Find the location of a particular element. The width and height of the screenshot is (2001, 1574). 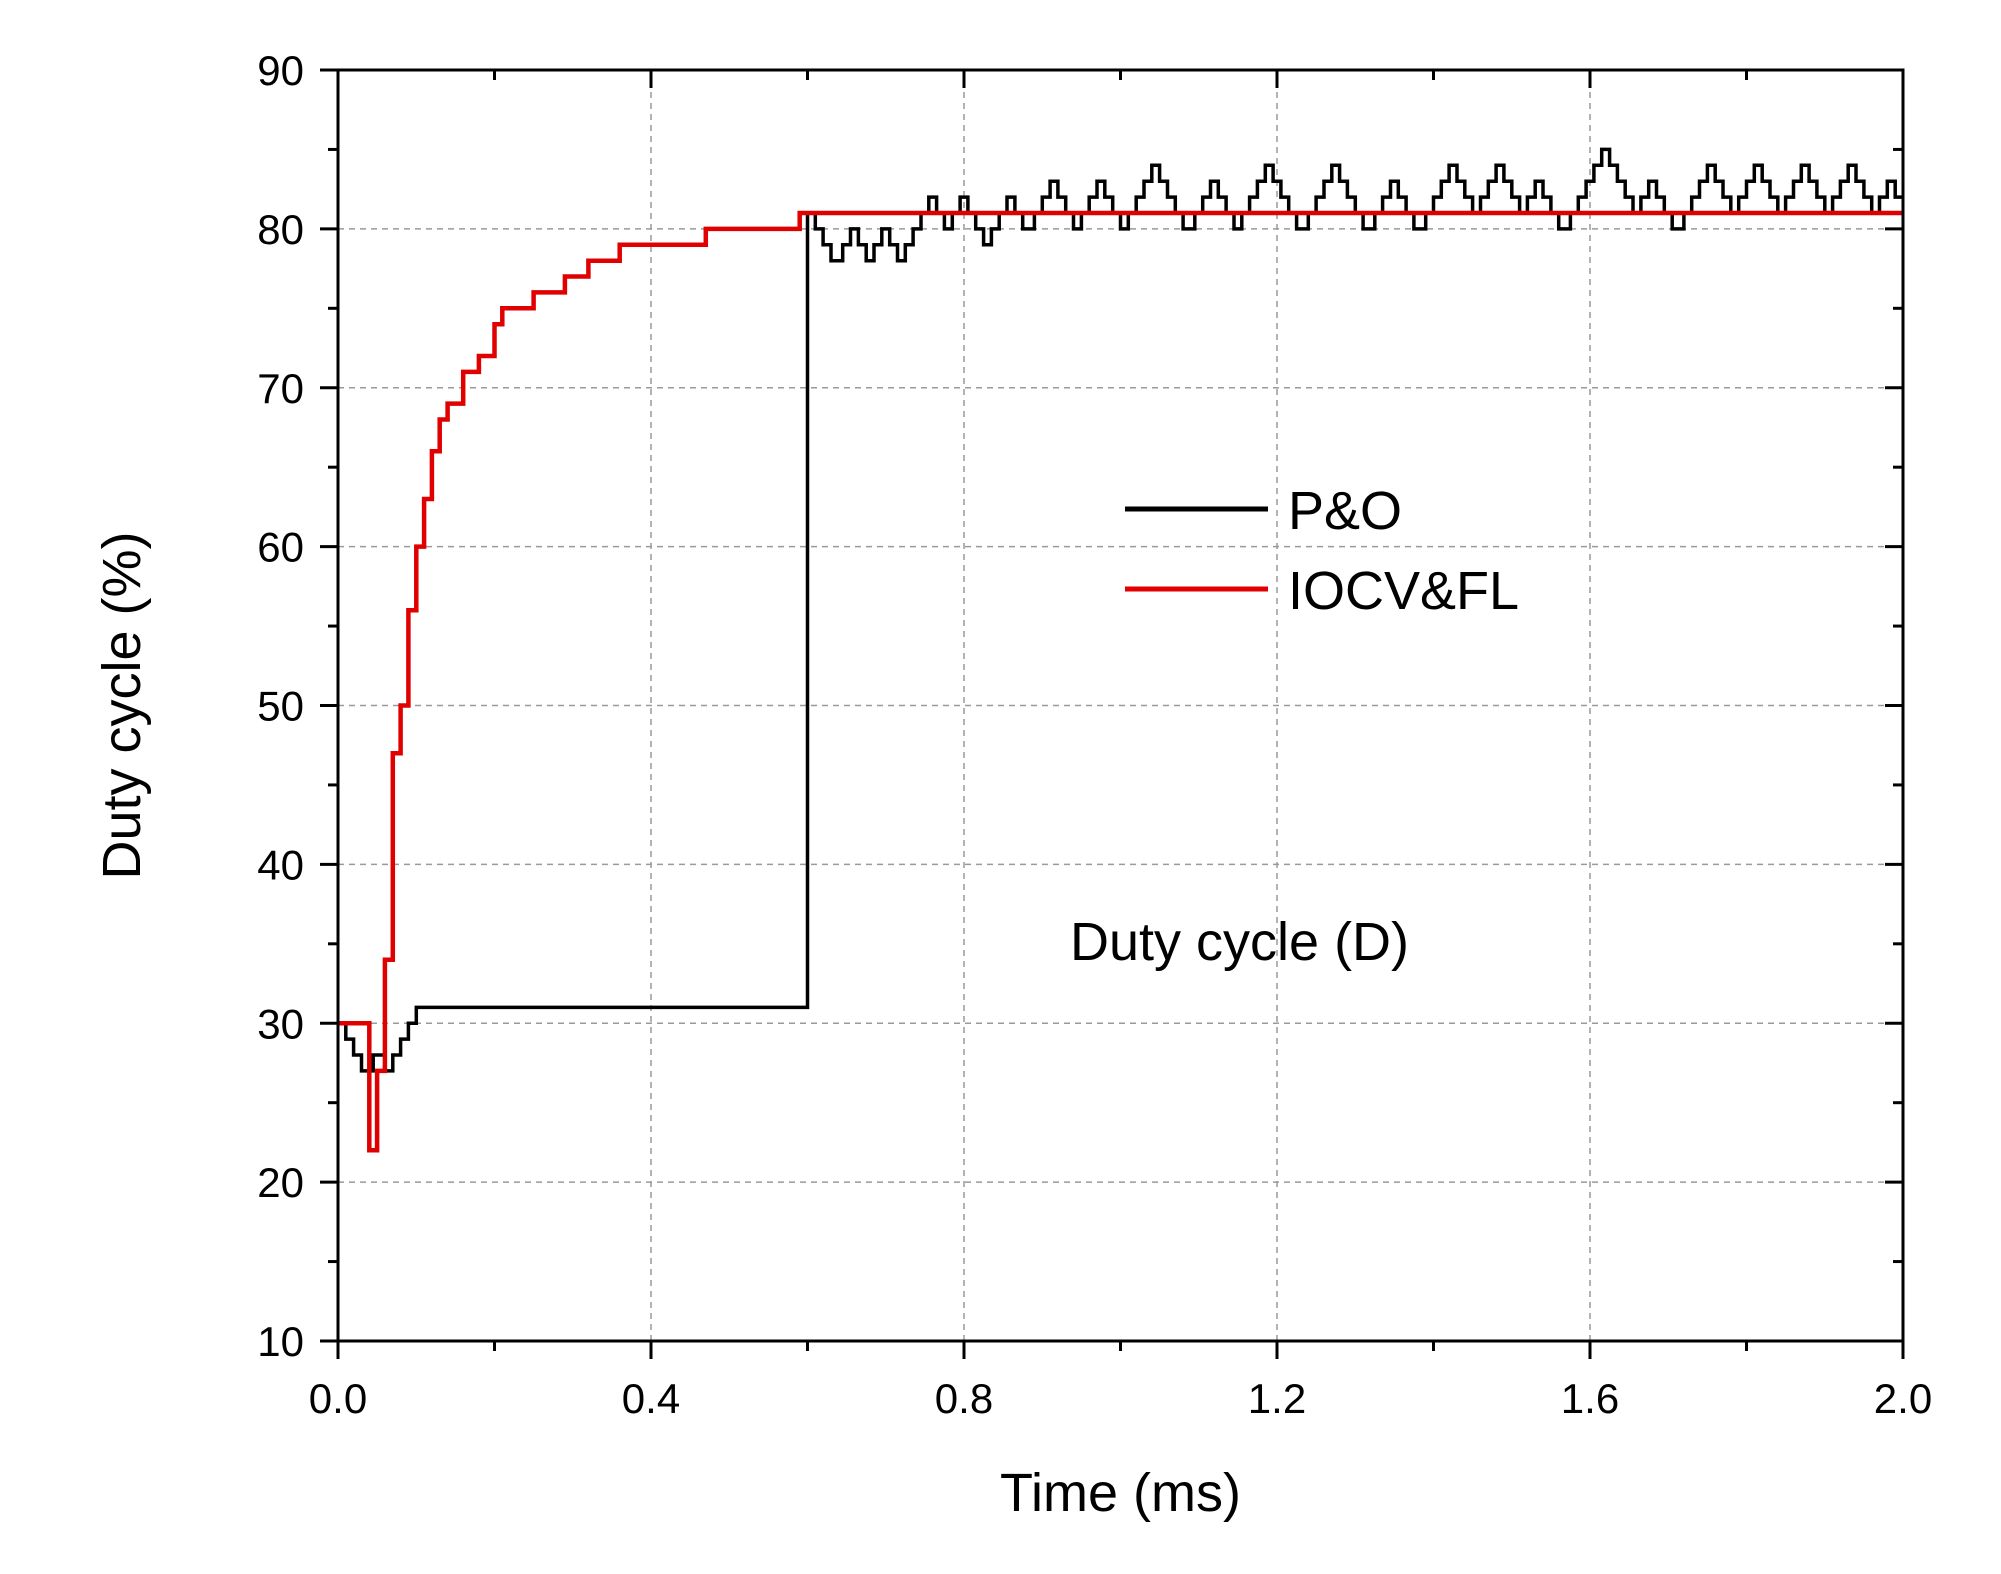

x-tick-label: 0.0 is located at coordinates (338, 1398).